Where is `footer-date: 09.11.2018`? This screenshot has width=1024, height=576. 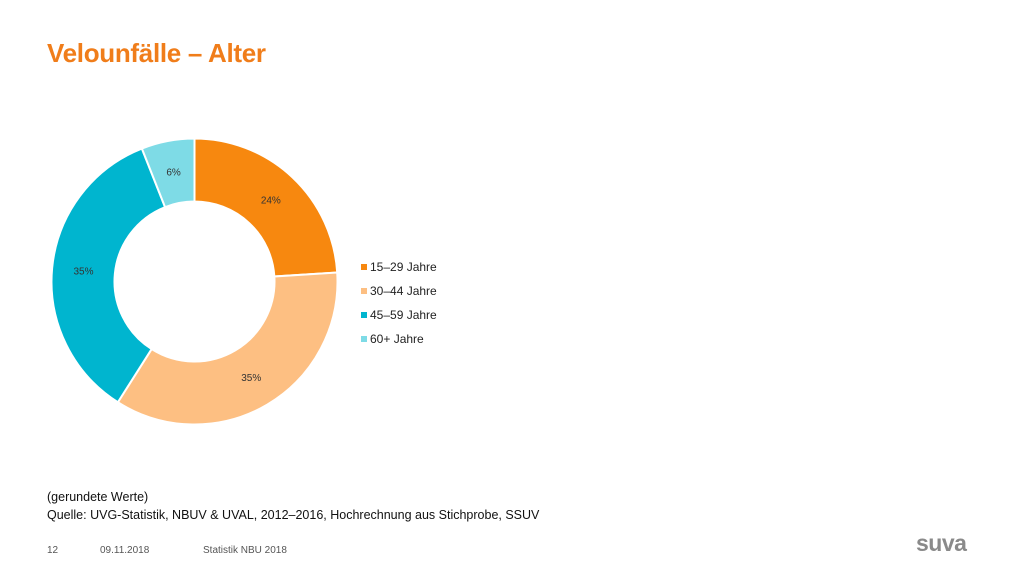 footer-date: 09.11.2018 is located at coordinates (125, 550).